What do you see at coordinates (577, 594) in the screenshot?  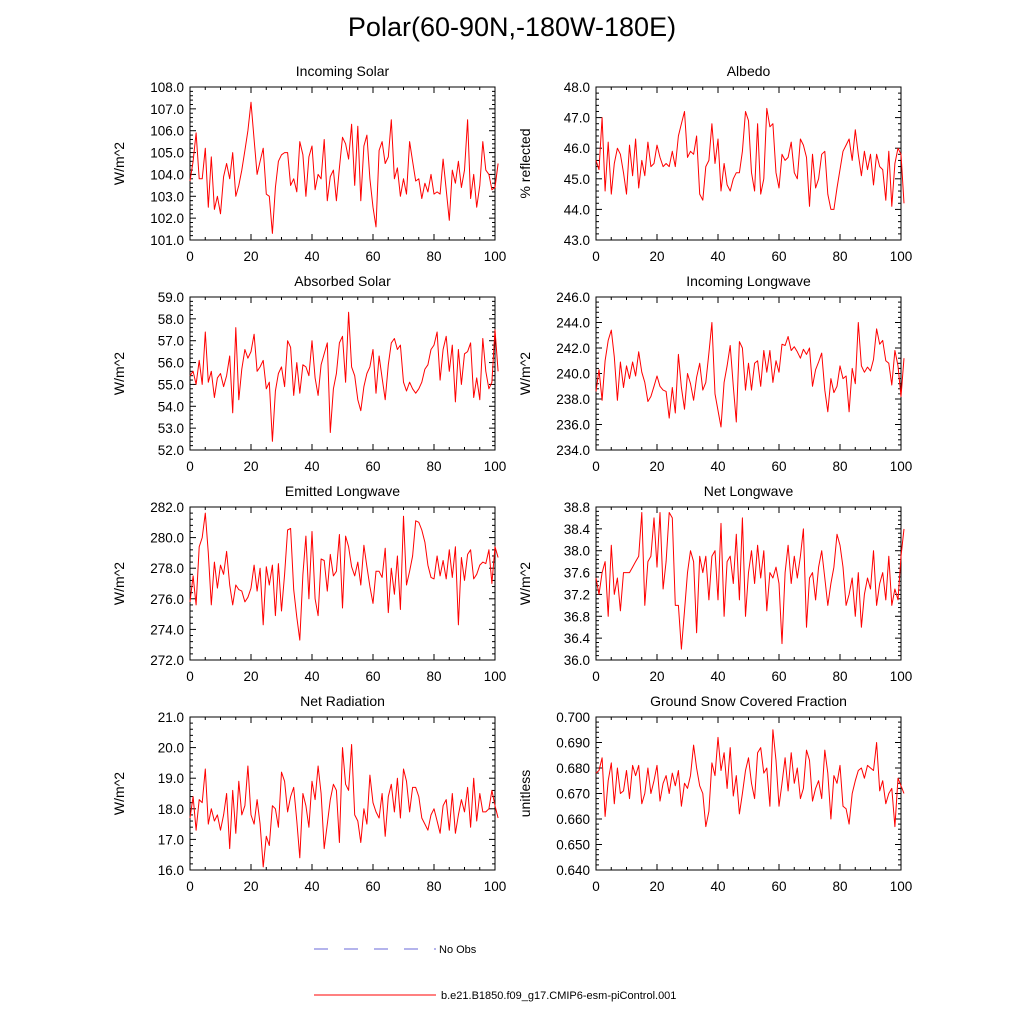 I see `y-tick-label: 37.2` at bounding box center [577, 594].